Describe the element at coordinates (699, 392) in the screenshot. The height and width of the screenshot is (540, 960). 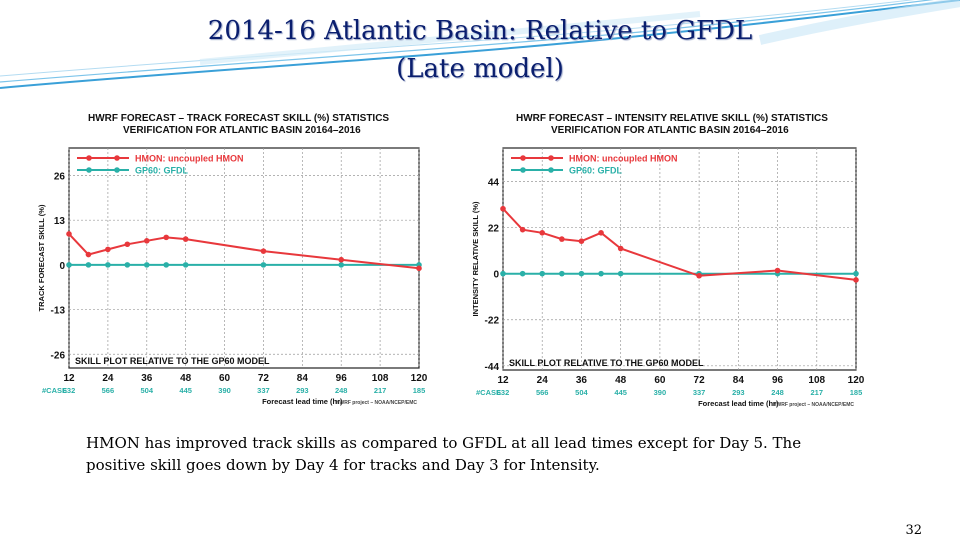
I see `case-count: 337` at that location.